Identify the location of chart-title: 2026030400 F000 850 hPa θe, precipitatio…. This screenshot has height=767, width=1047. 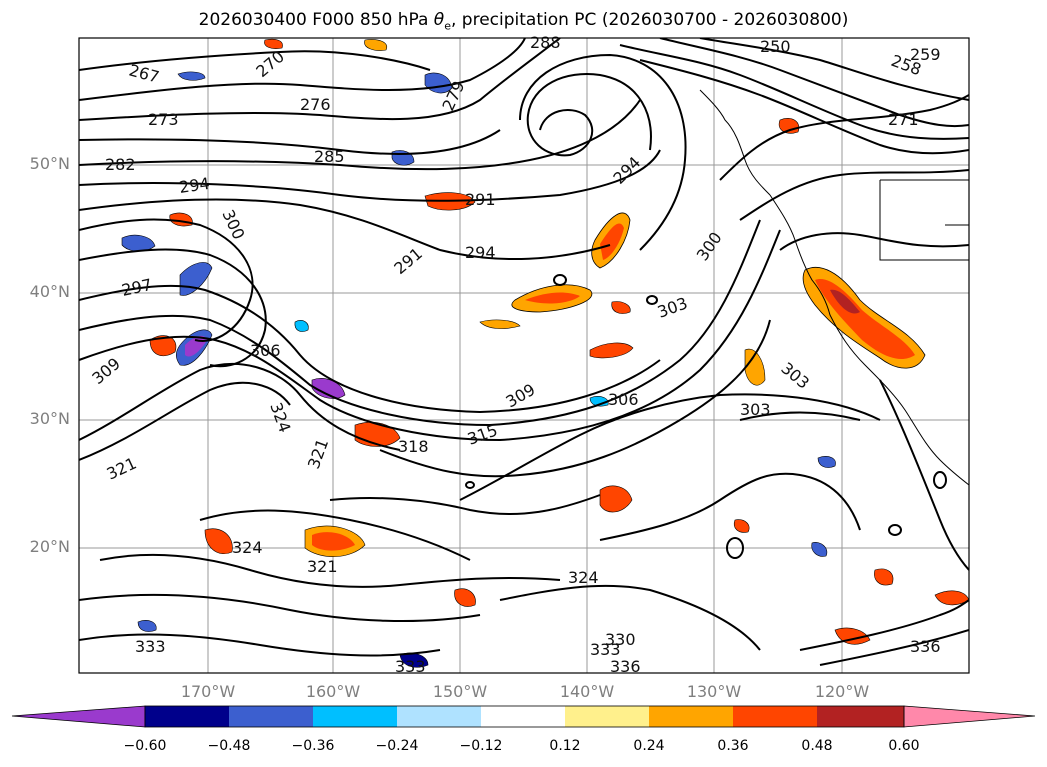
(523, 21).